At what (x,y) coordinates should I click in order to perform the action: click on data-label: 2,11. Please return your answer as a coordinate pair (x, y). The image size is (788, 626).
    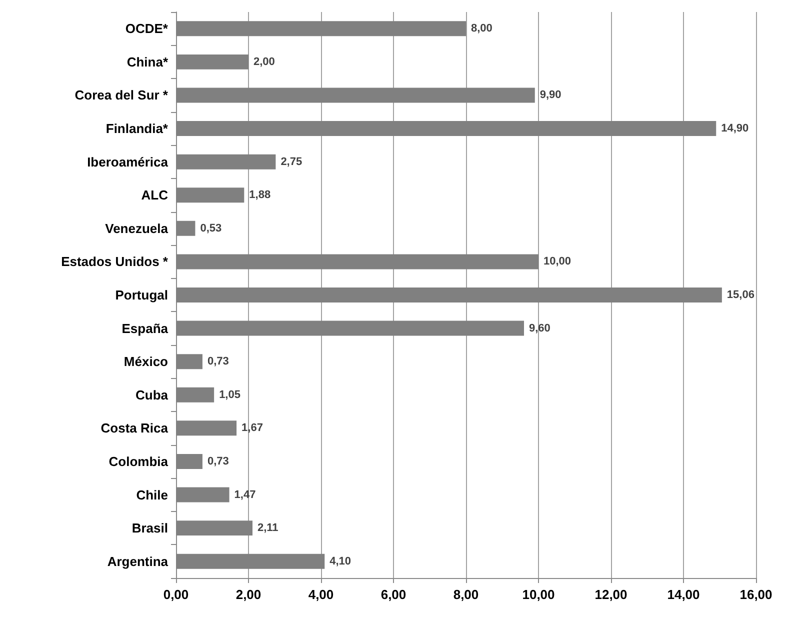
    Looking at the image, I should click on (267, 528).